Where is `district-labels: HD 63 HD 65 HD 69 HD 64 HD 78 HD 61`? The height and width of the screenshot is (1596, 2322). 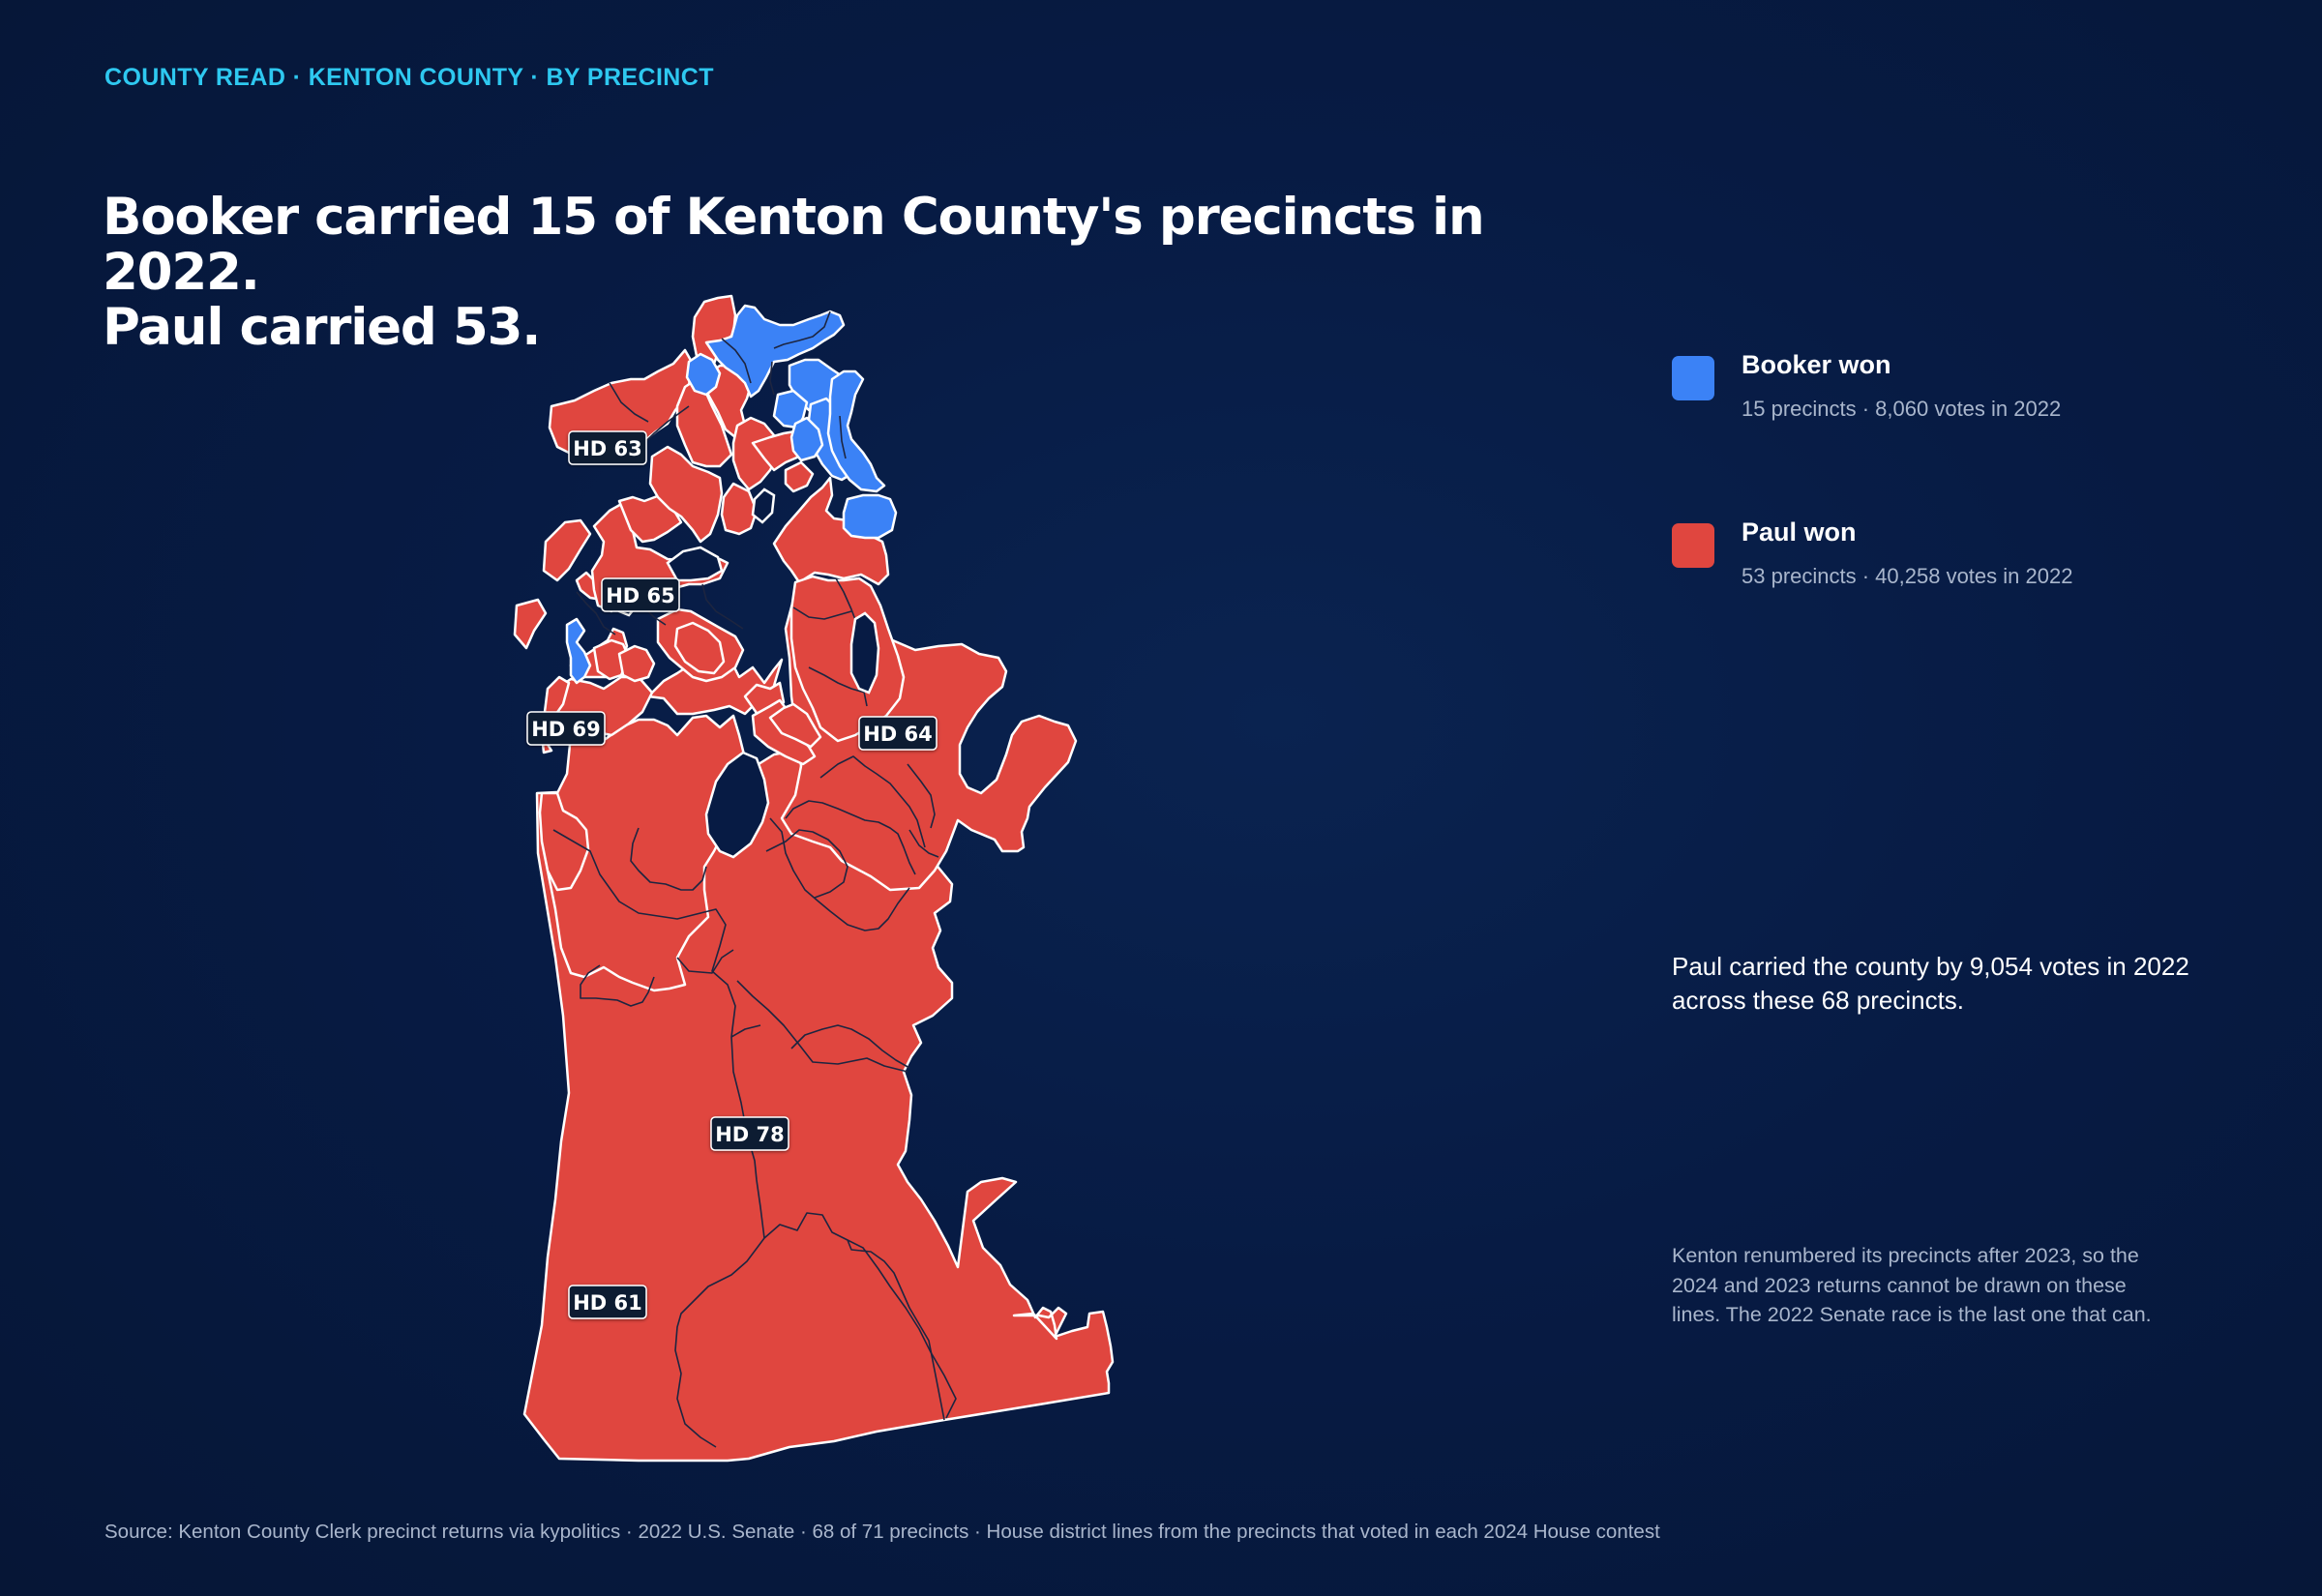
district-labels: HD 63 HD 65 HD 69 HD 64 HD 78 HD 61 is located at coordinates (732, 874).